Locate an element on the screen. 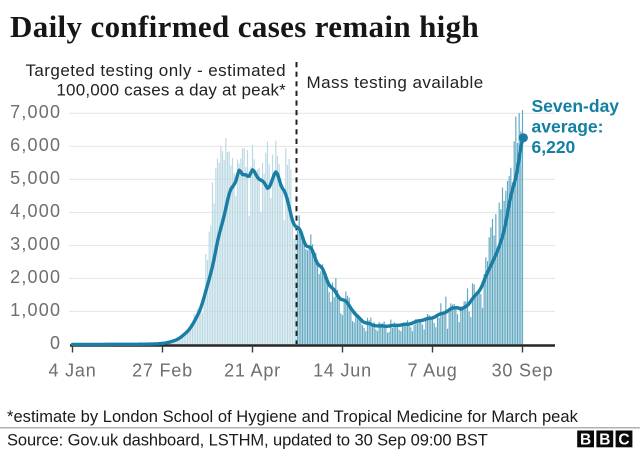 This screenshot has height=450, width=640. svg-text: Seven-day is located at coordinates (576, 106).